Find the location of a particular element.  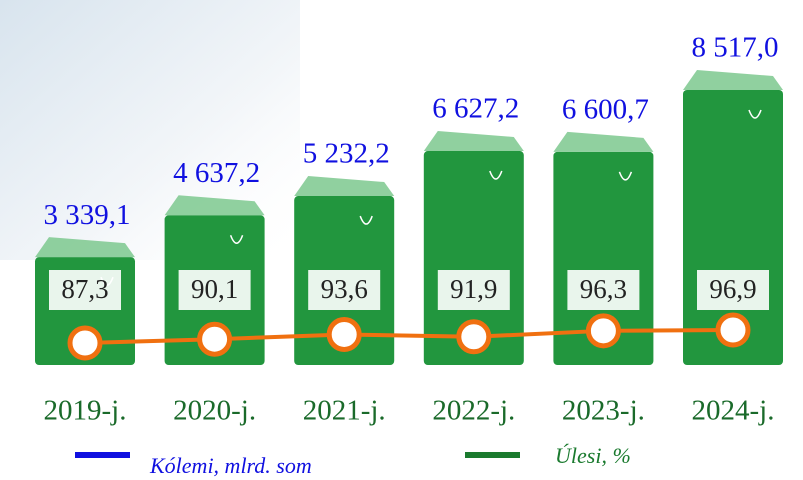

x-tick-label: 2023-j. is located at coordinates (603, 411).